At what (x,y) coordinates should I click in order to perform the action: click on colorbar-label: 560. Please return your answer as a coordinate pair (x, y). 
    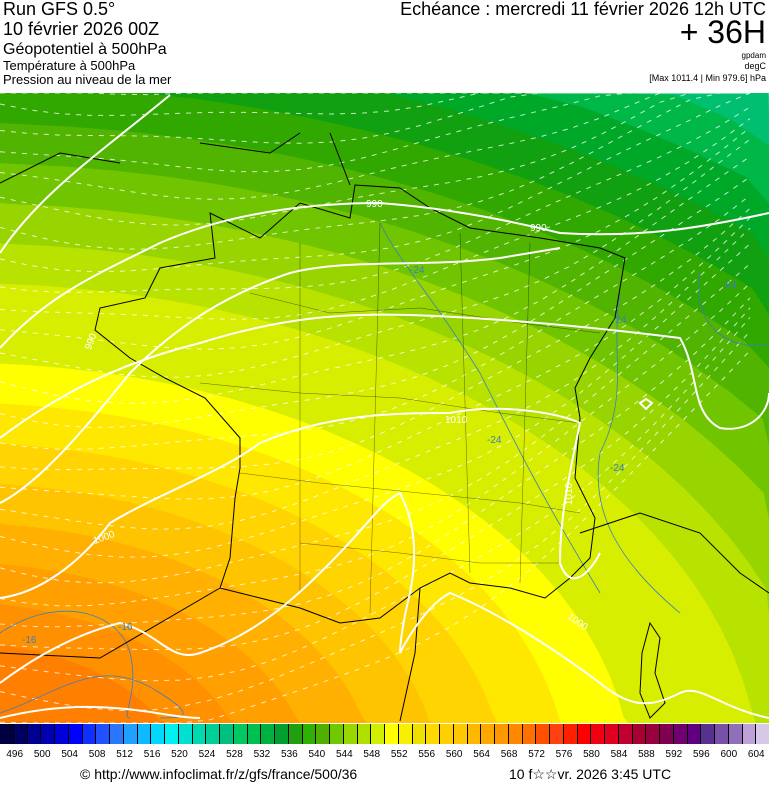
    Looking at the image, I should click on (454, 754).